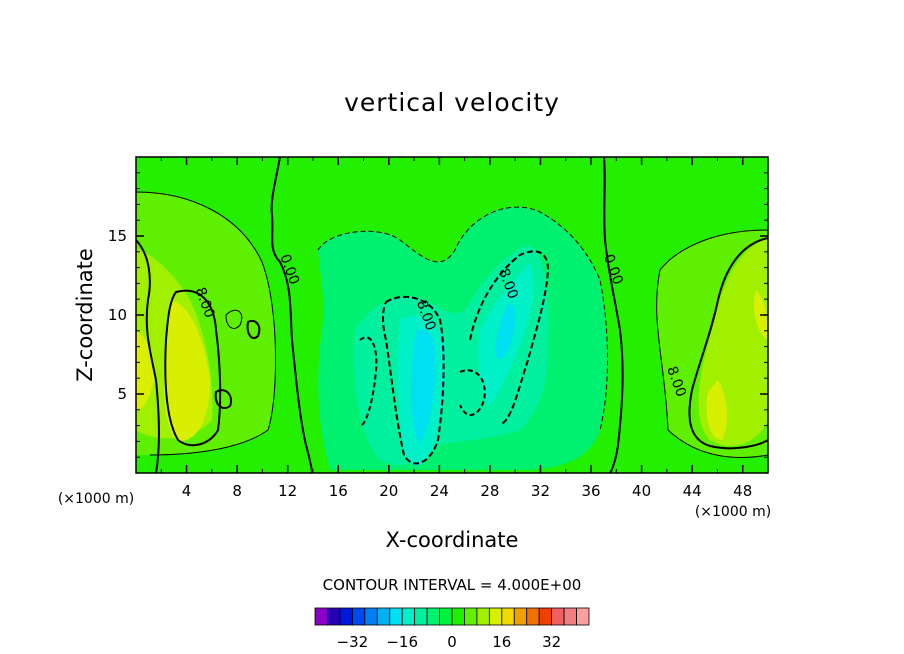 Image resolution: width=904 pixels, height=654 pixels. What do you see at coordinates (353, 642) in the screenshot?
I see `colorbar-tick-label: −32` at bounding box center [353, 642].